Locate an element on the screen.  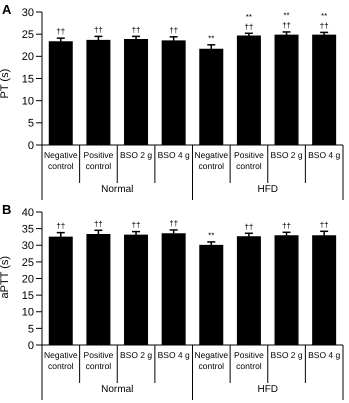
y-tick-label: 35 is located at coordinates (28, 230).